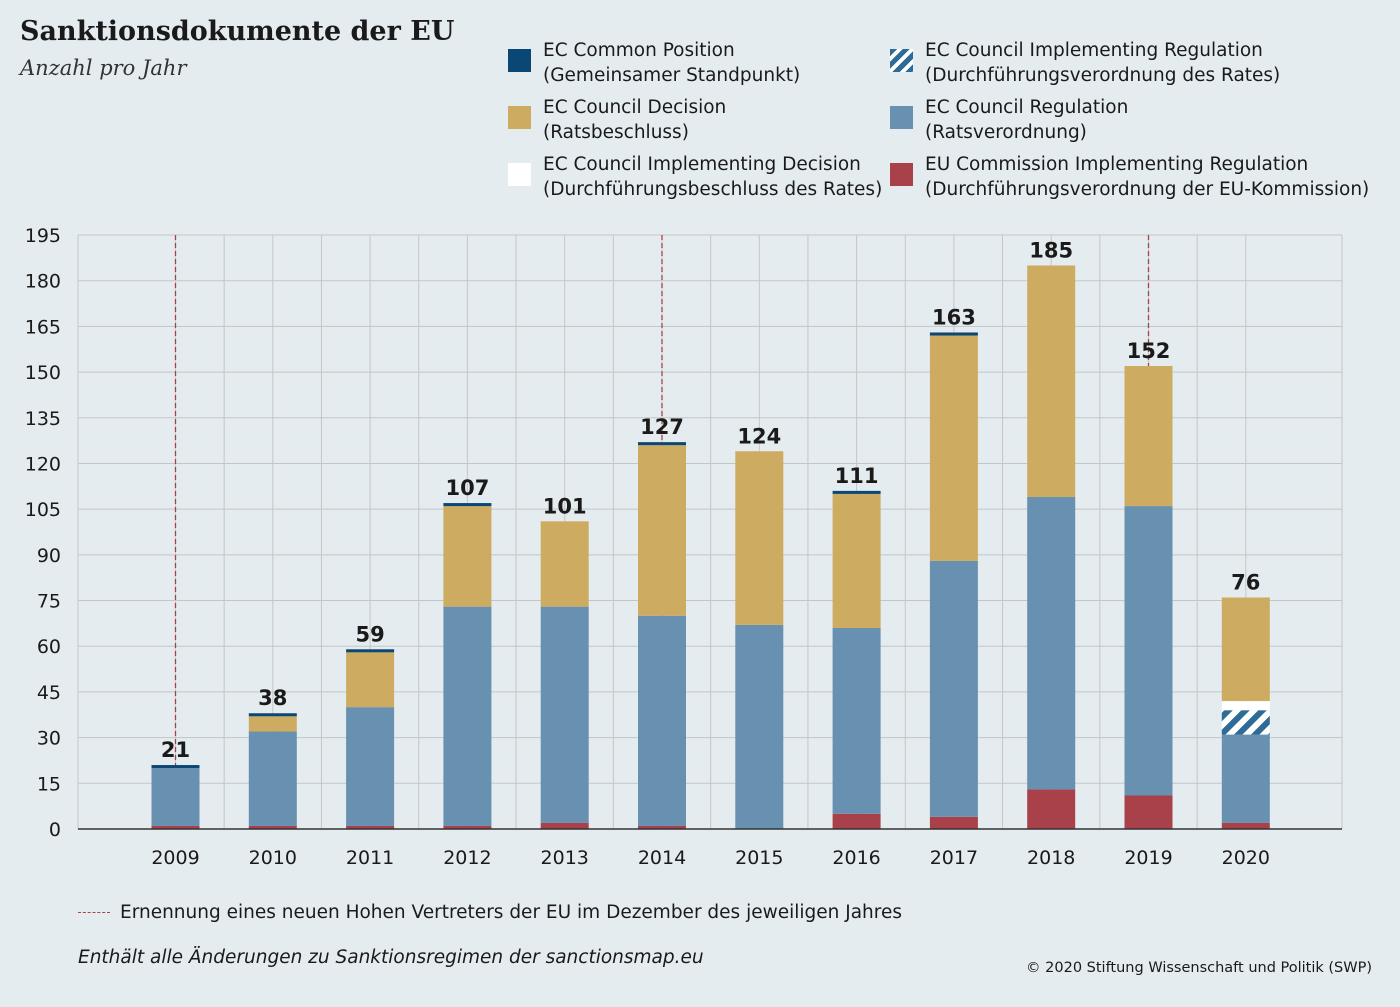  Describe the element at coordinates (1051, 858) in the screenshot. I see `x-tick-label-2018: 2018` at that location.